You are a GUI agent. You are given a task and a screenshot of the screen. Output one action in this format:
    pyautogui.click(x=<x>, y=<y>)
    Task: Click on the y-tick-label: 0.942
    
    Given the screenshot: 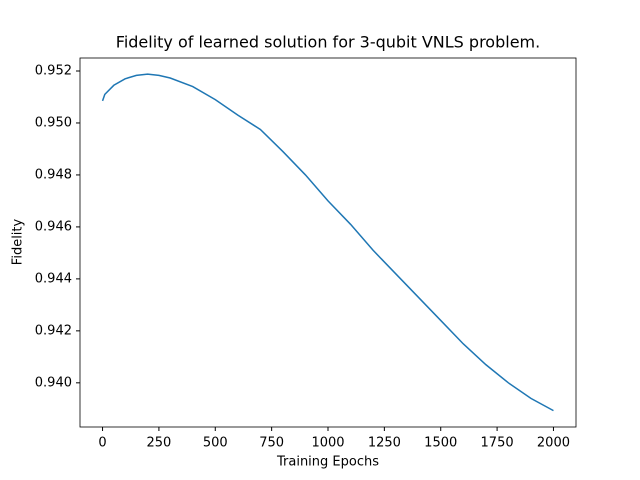 What is the action you would take?
    pyautogui.click(x=53, y=330)
    